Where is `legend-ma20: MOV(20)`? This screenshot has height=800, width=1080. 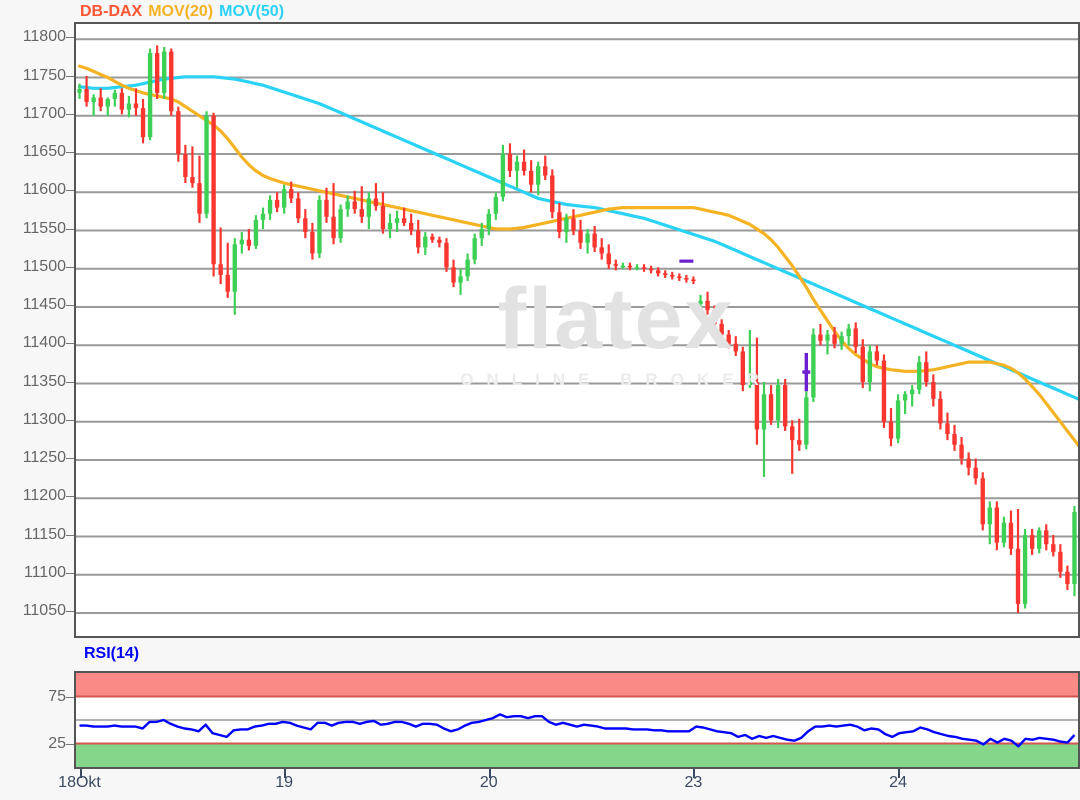 legend-ma20: MOV(20) is located at coordinates (181, 11).